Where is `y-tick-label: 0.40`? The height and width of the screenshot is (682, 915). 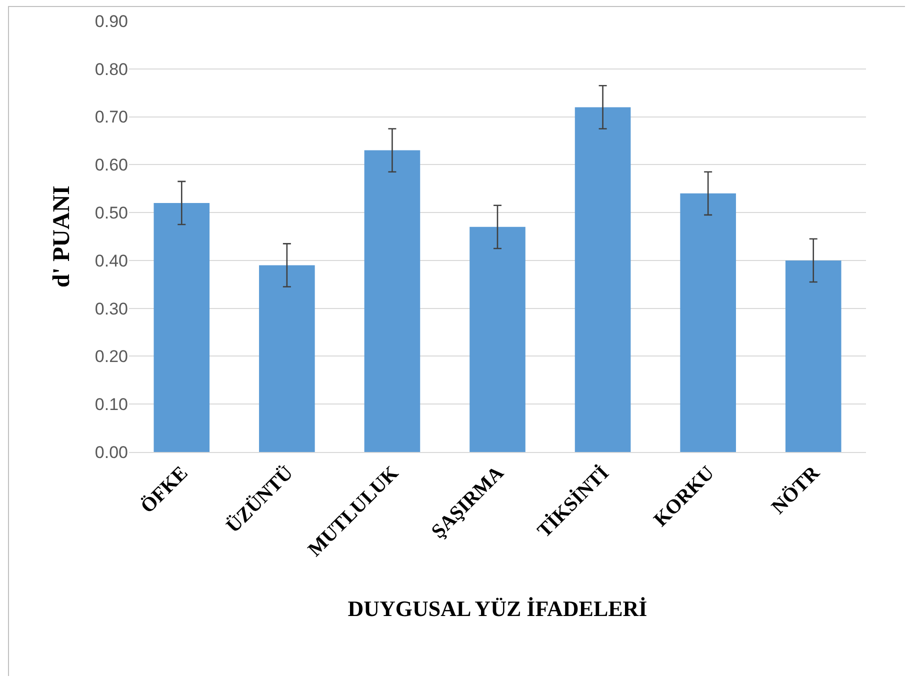 y-tick-label: 0.40 is located at coordinates (111, 260).